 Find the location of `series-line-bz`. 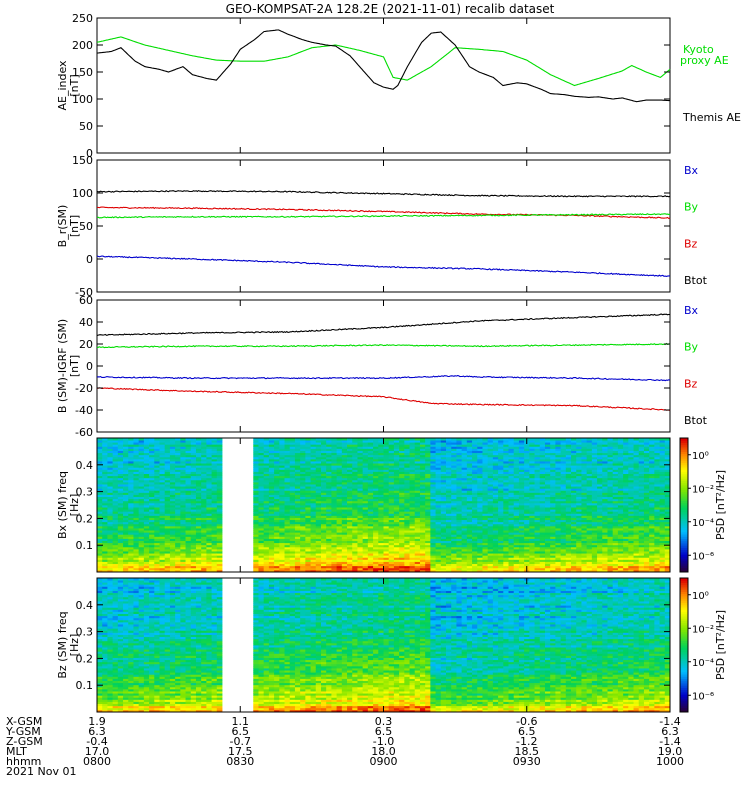

series-line-bz is located at coordinates (383, 399).